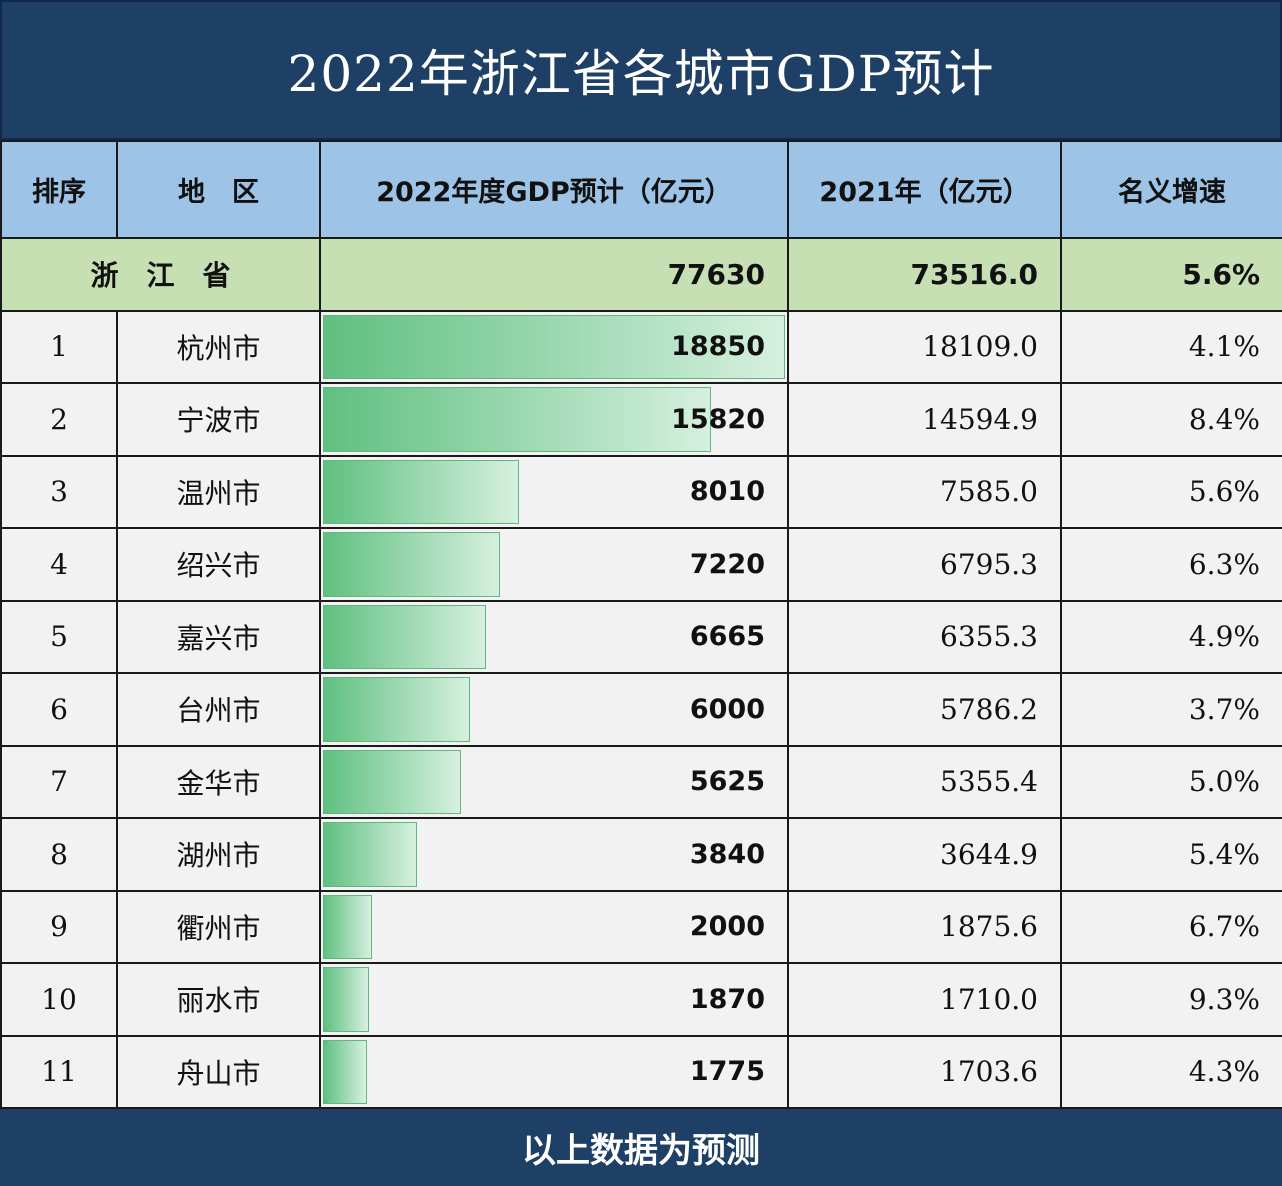 This screenshot has height=1186, width=1282. Describe the element at coordinates (59, 491) in the screenshot. I see `rank: 3` at that location.